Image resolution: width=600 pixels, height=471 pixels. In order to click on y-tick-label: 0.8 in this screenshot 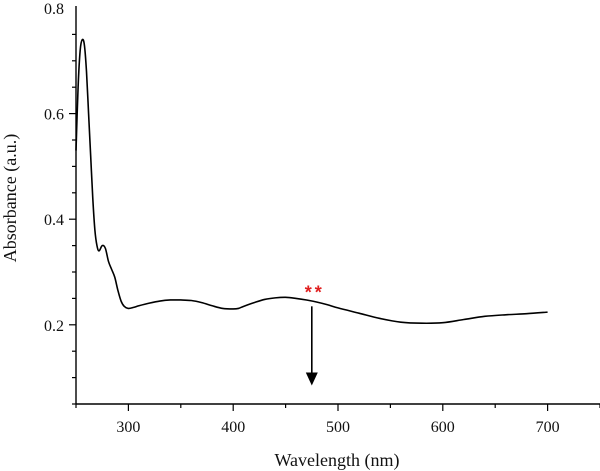, I will do `click(54, 9)`.